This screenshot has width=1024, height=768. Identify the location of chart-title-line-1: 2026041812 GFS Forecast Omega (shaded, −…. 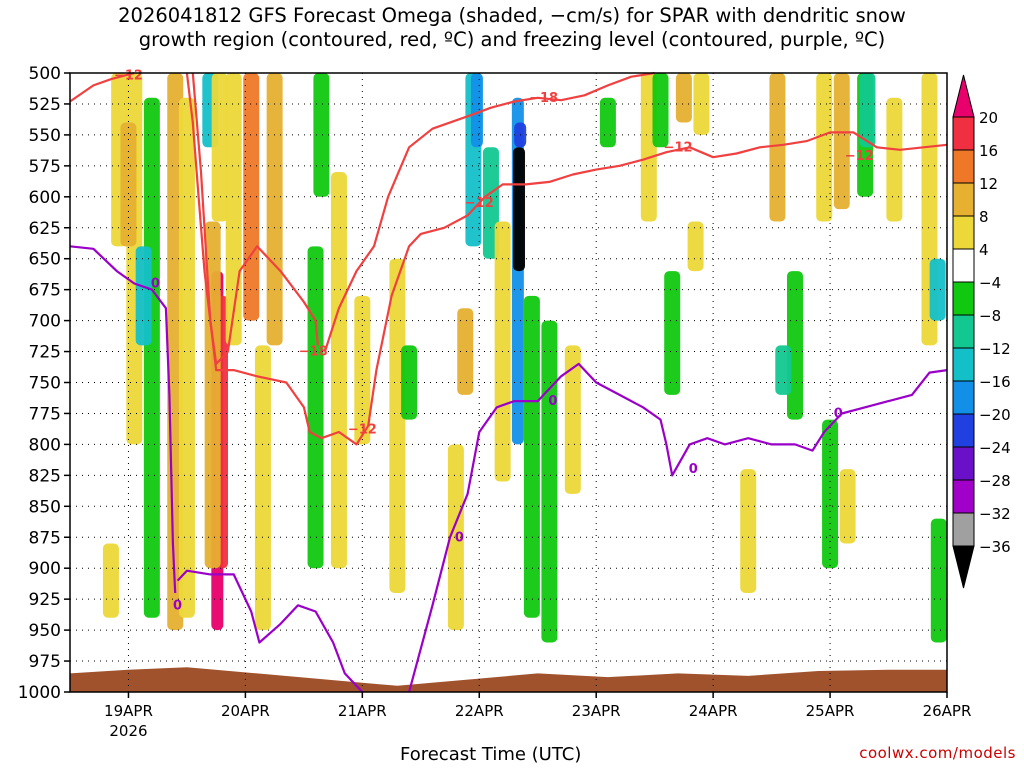
(512, 15).